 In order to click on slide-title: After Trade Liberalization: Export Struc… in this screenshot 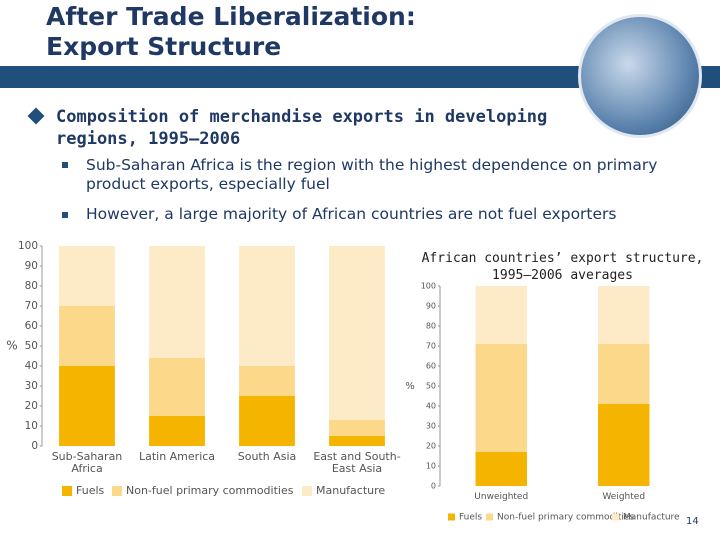, I will do `click(231, 31)`.